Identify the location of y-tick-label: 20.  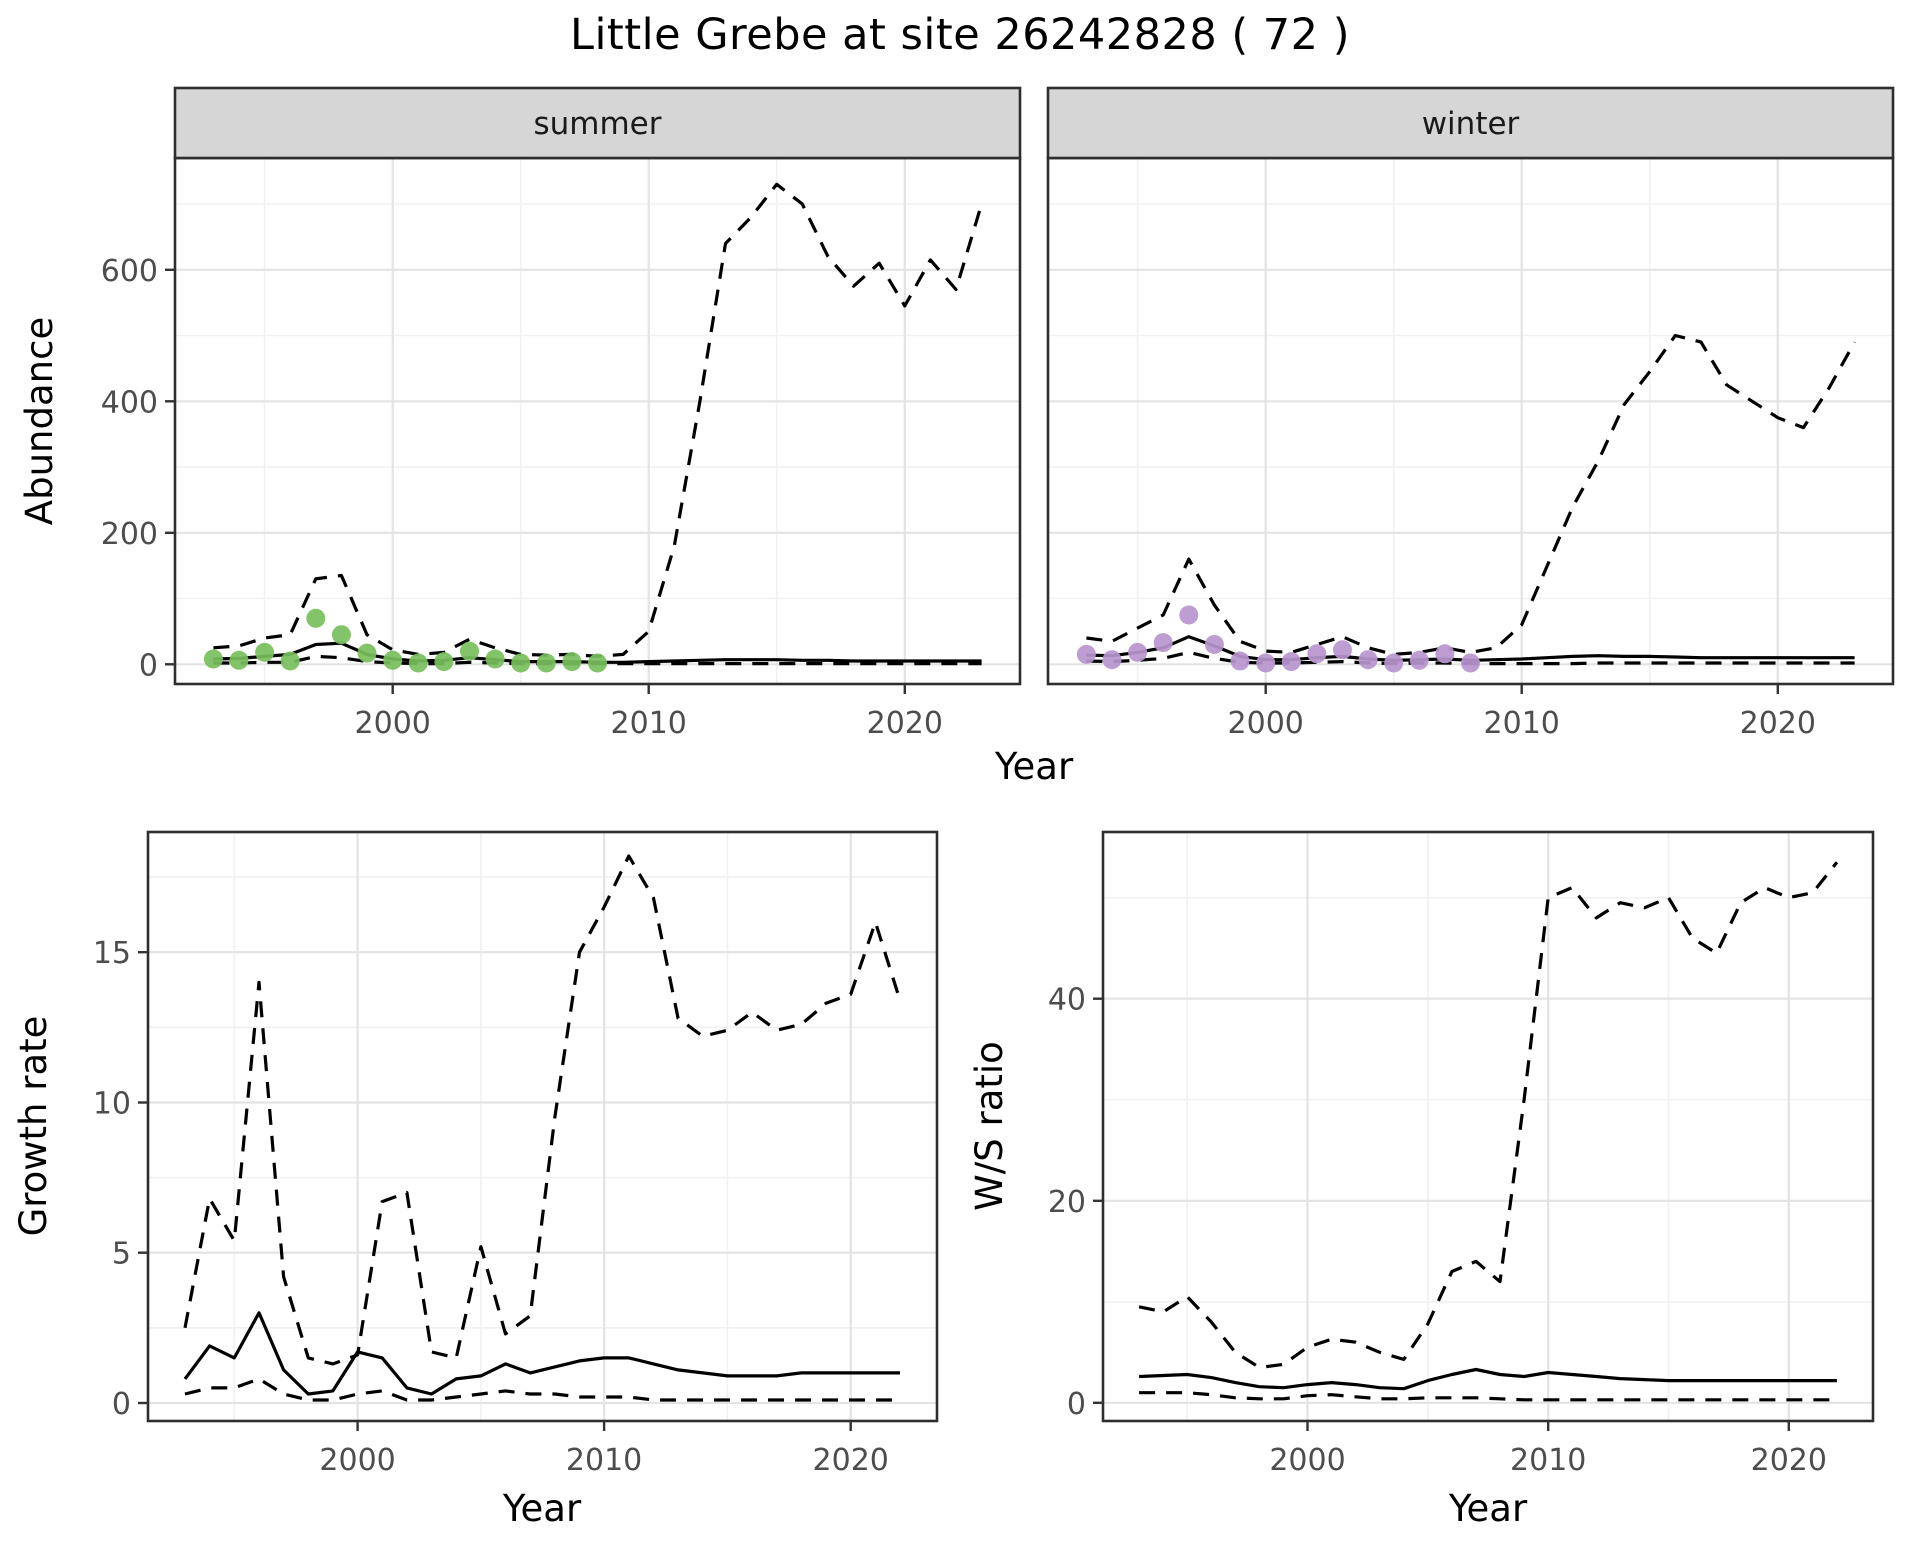
(1067, 1202).